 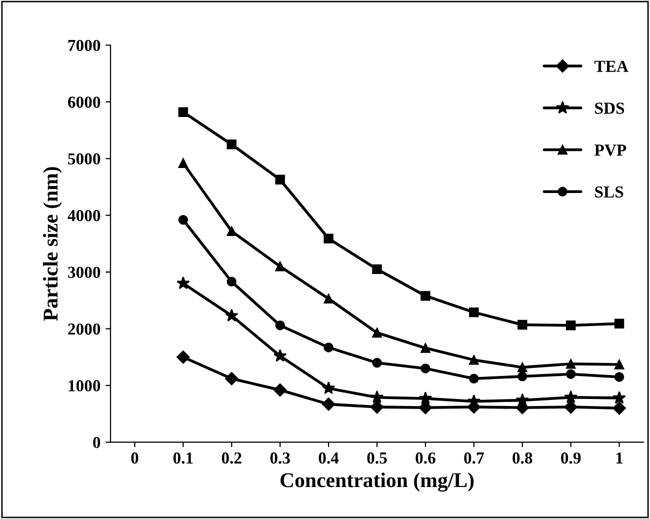 I want to click on y-axis-title: Particle size (nm), so click(x=52, y=244).